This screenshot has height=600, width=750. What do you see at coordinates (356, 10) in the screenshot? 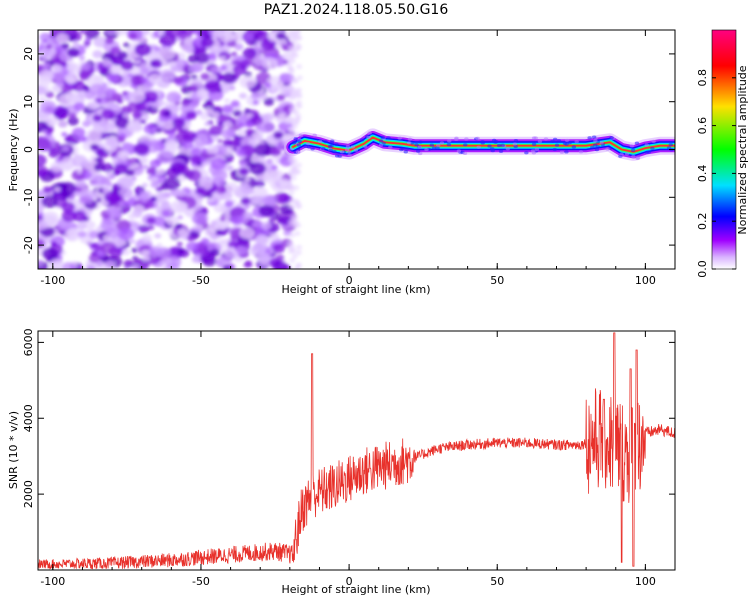
I see `chart-title: PAZ1.2024.118.05.50.G16` at bounding box center [356, 10].